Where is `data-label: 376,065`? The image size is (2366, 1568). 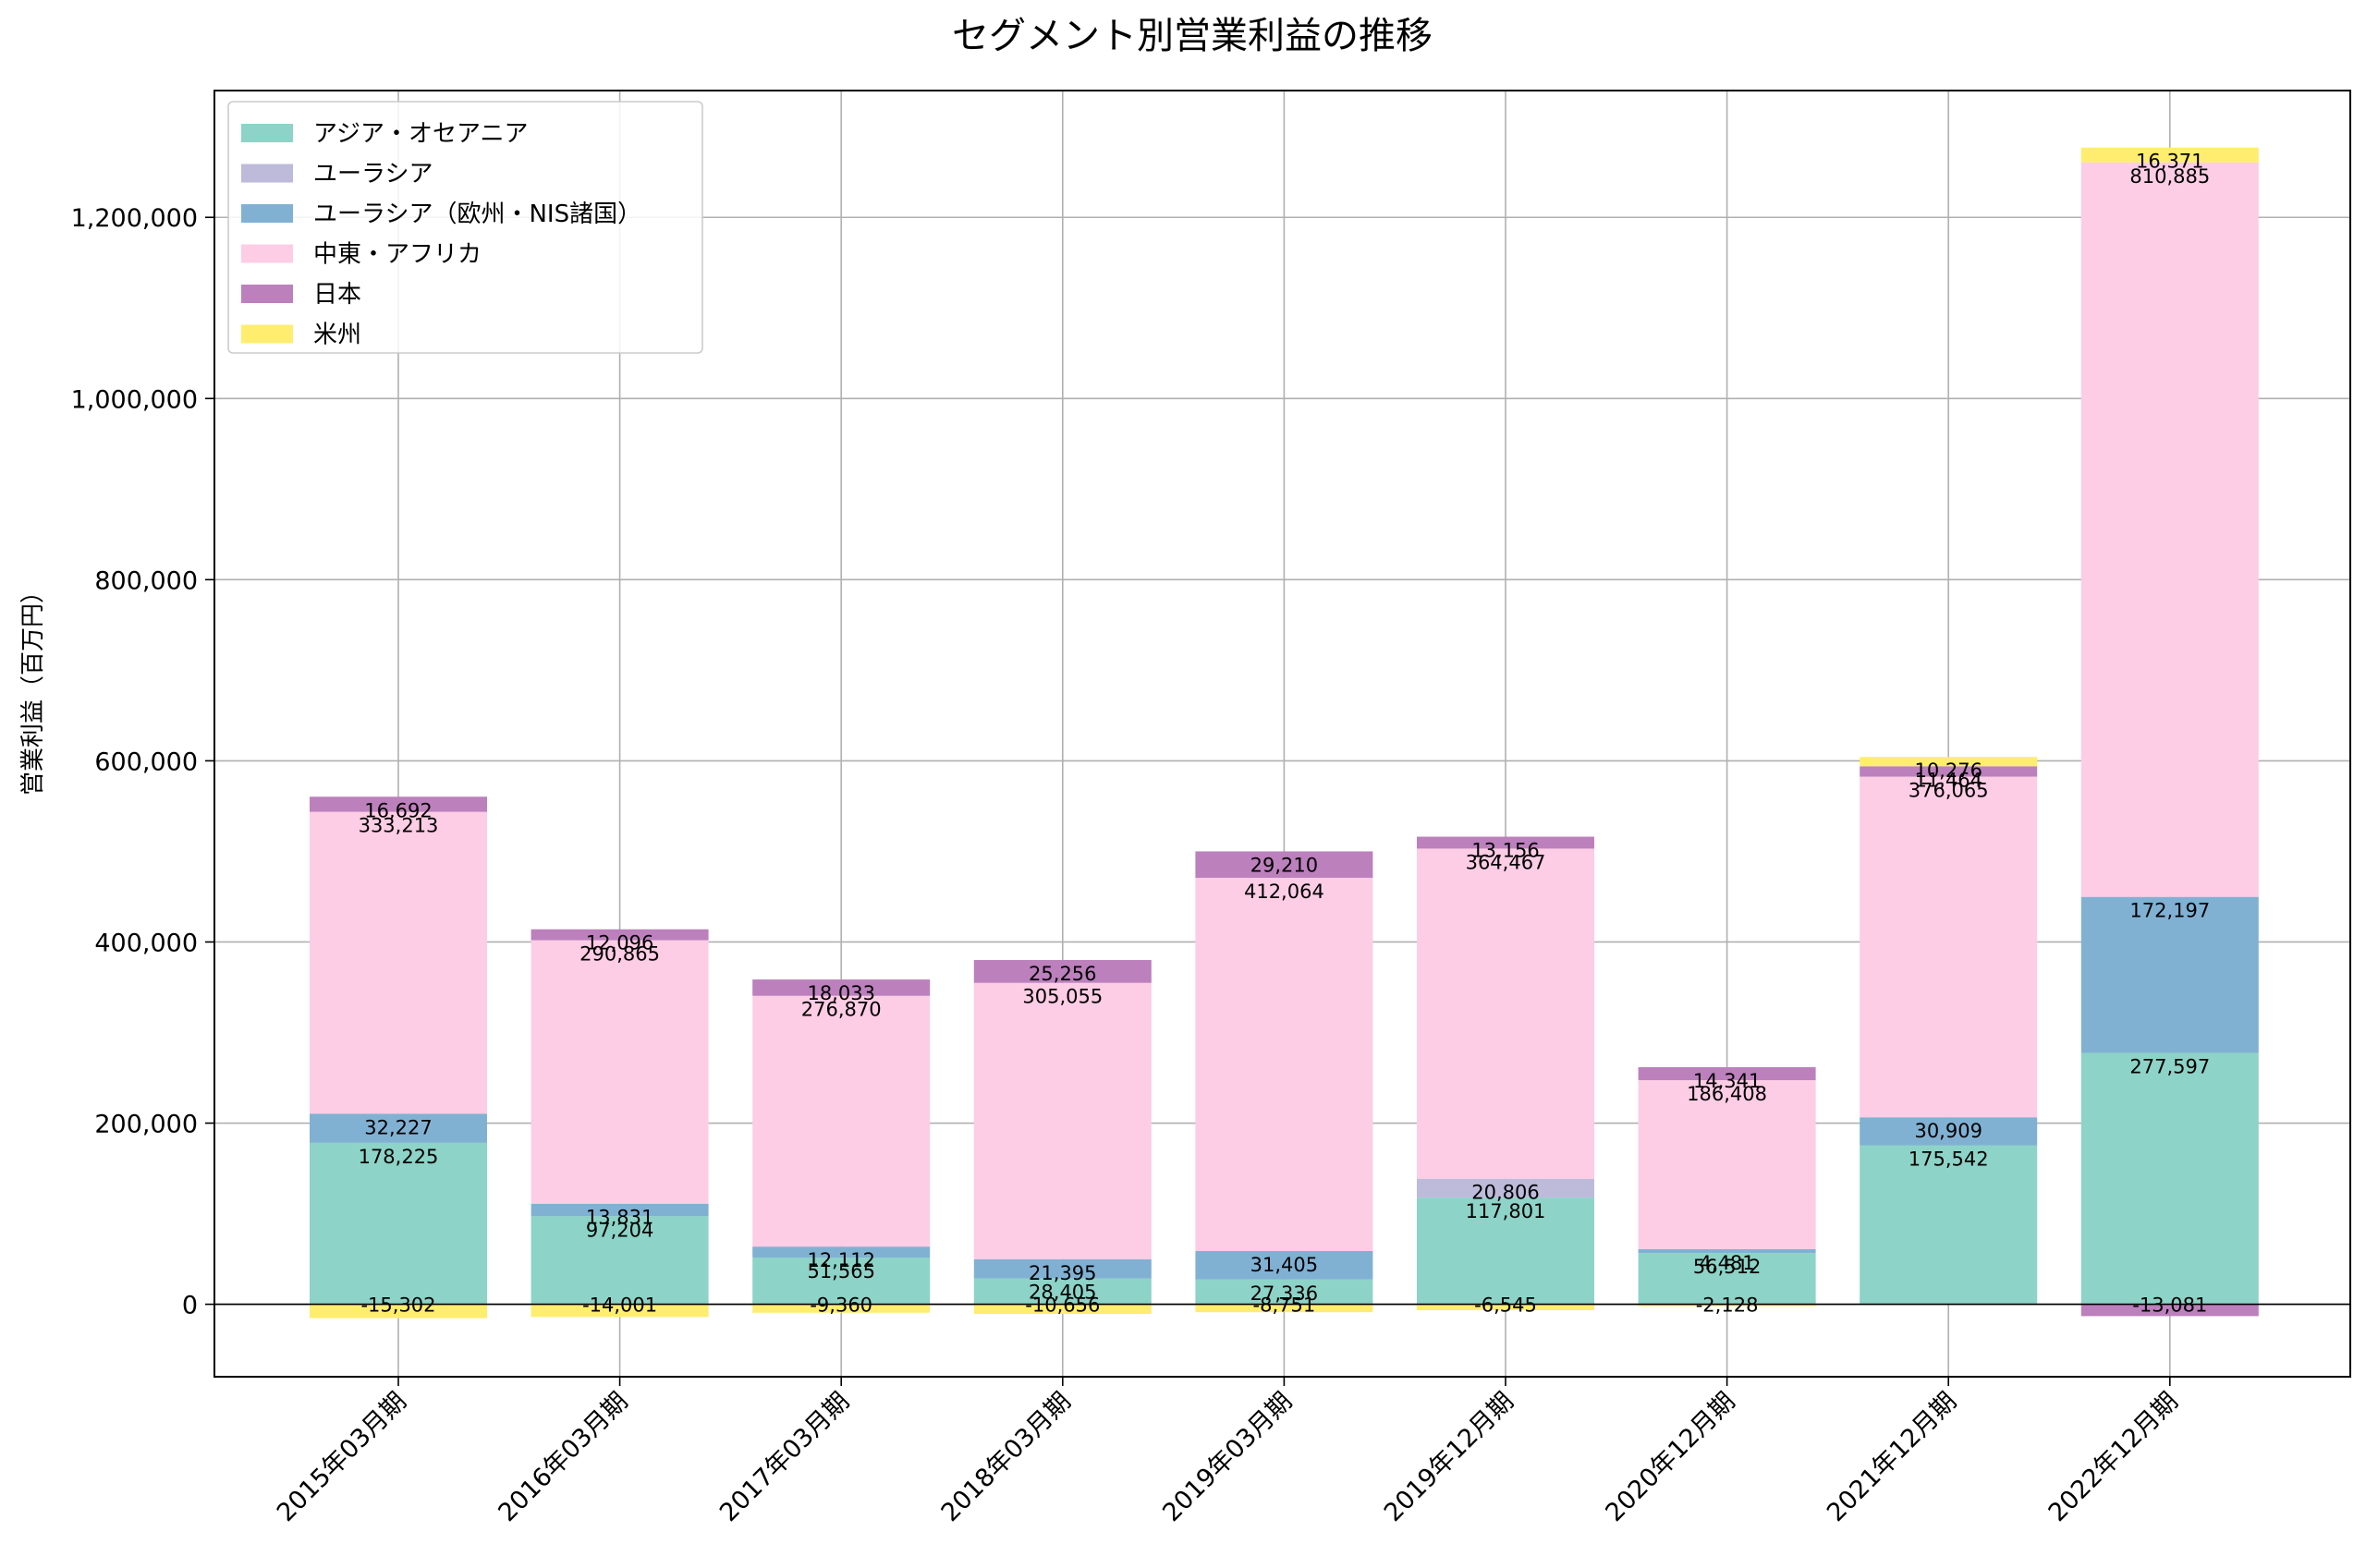
data-label: 376,065 is located at coordinates (1949, 791).